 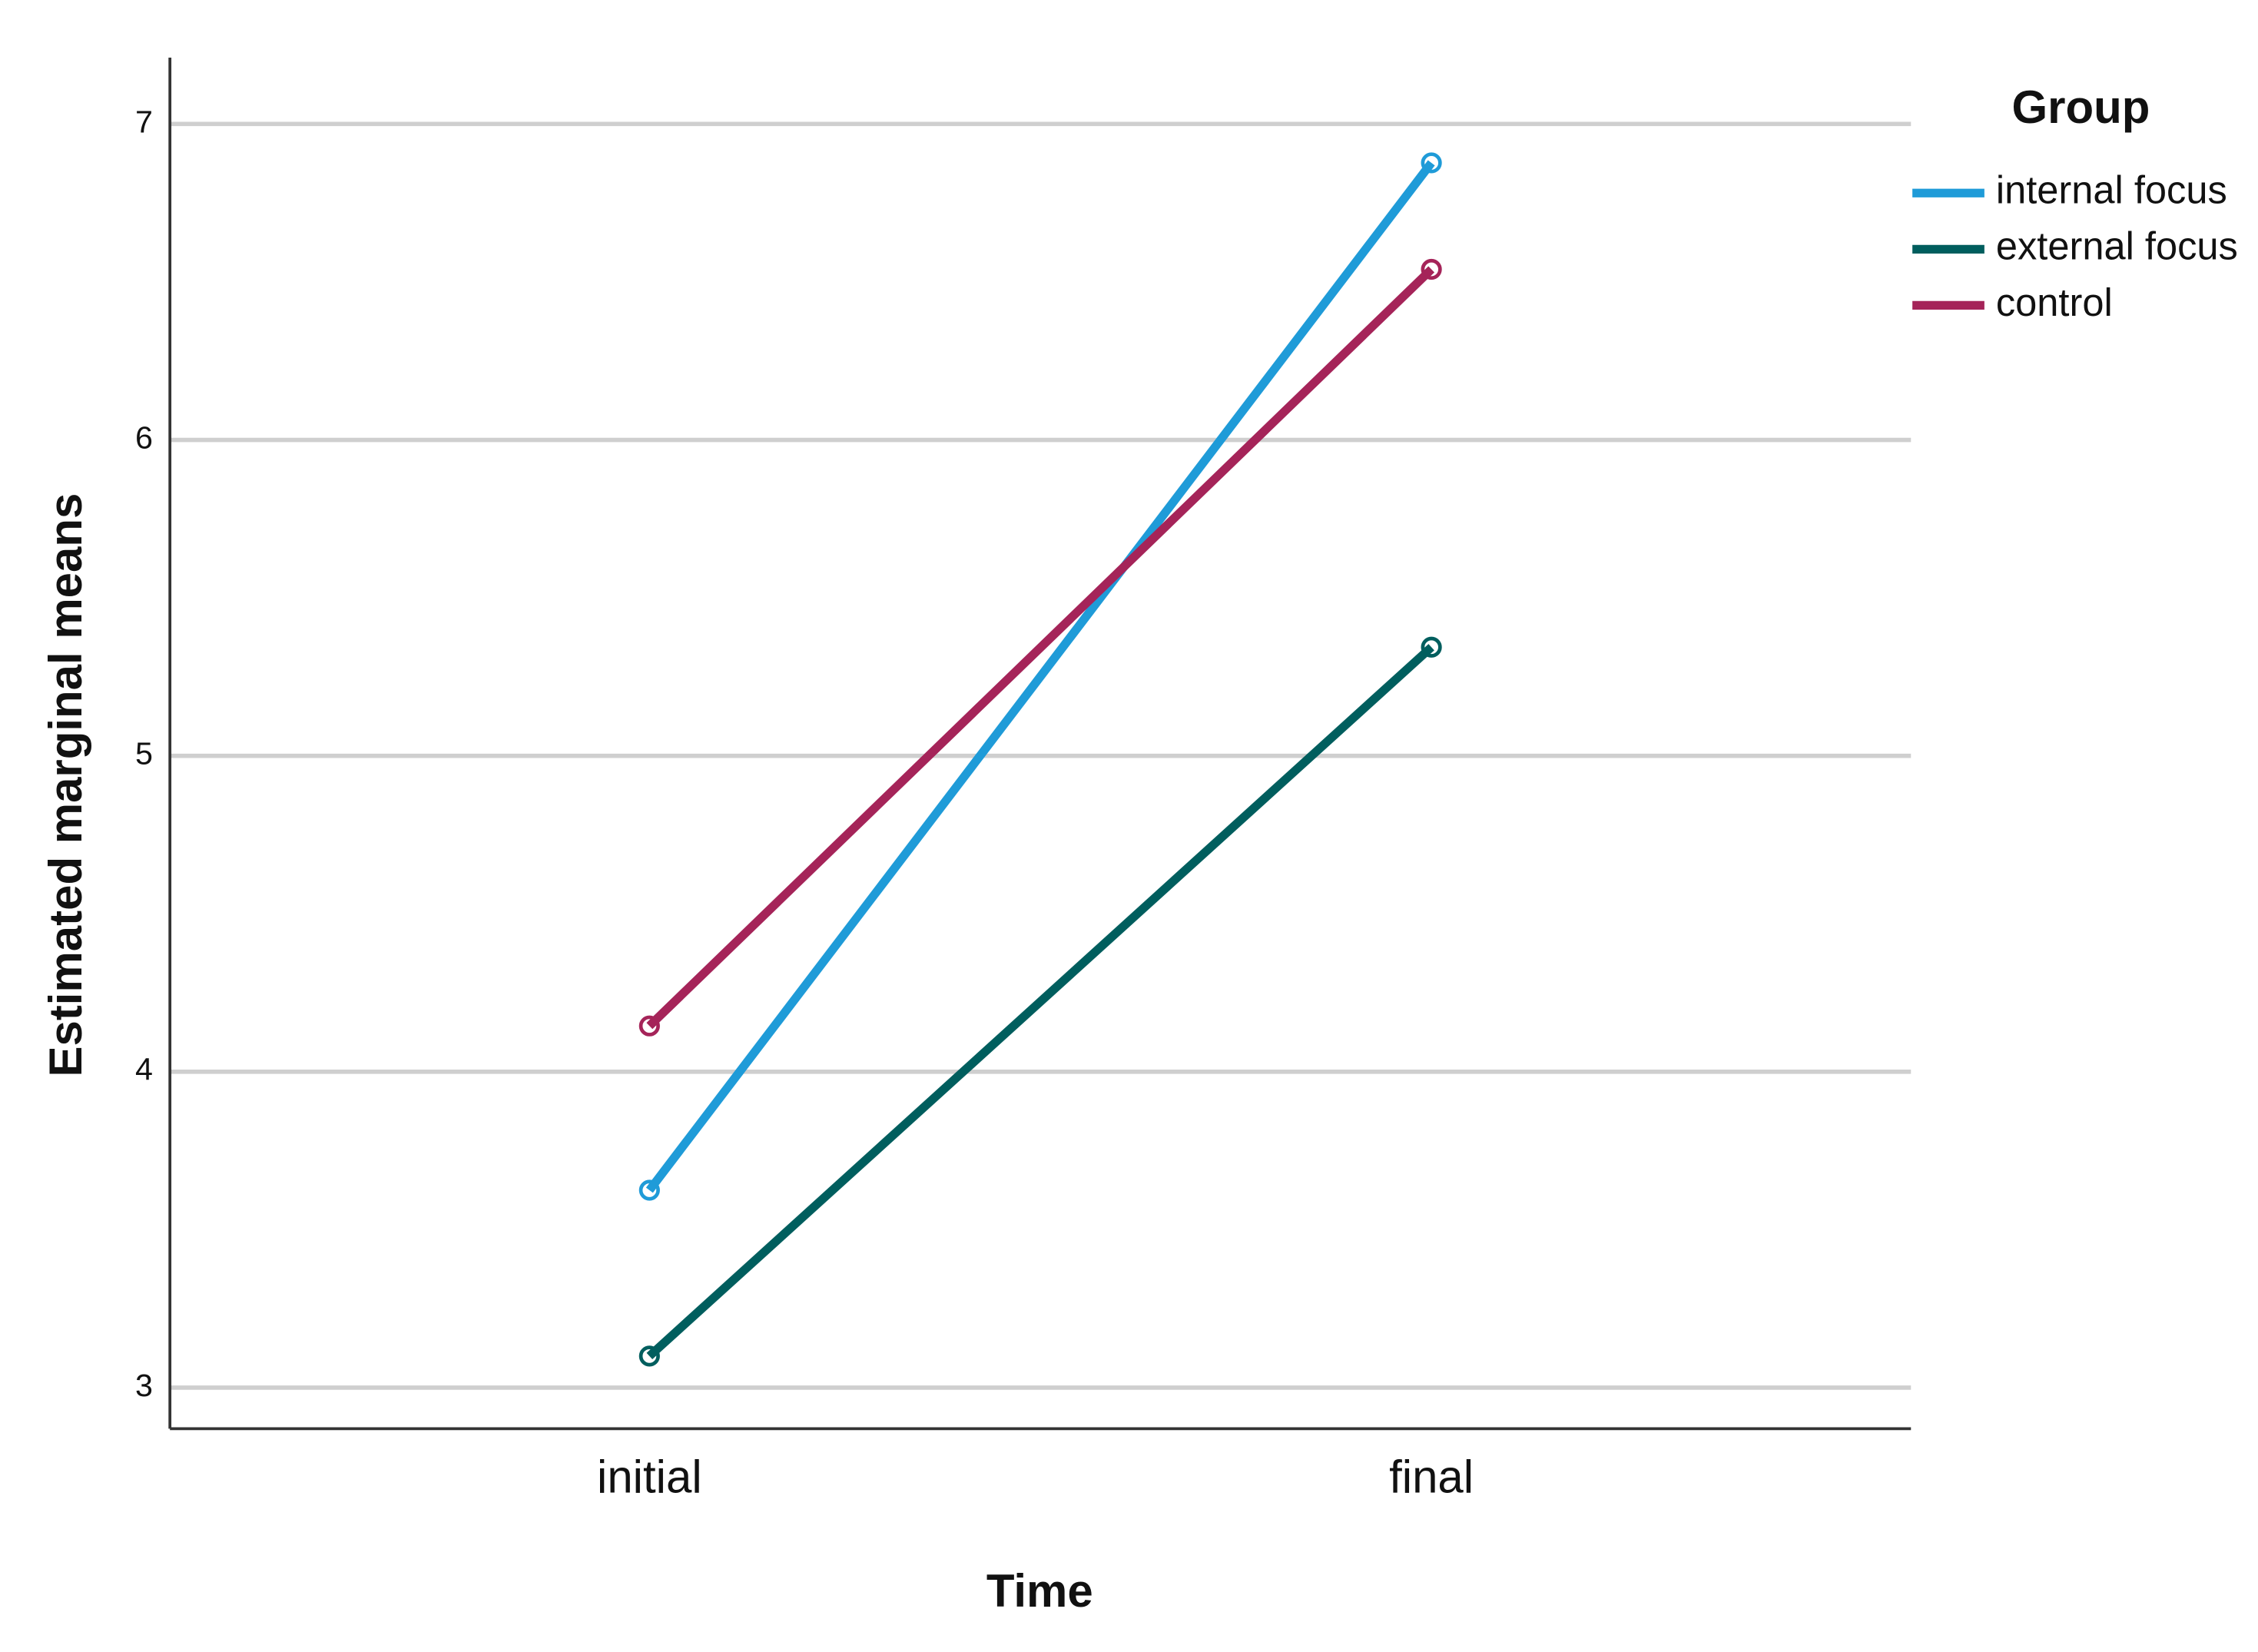 I want to click on y-tick-label: 7, so click(x=144, y=121).